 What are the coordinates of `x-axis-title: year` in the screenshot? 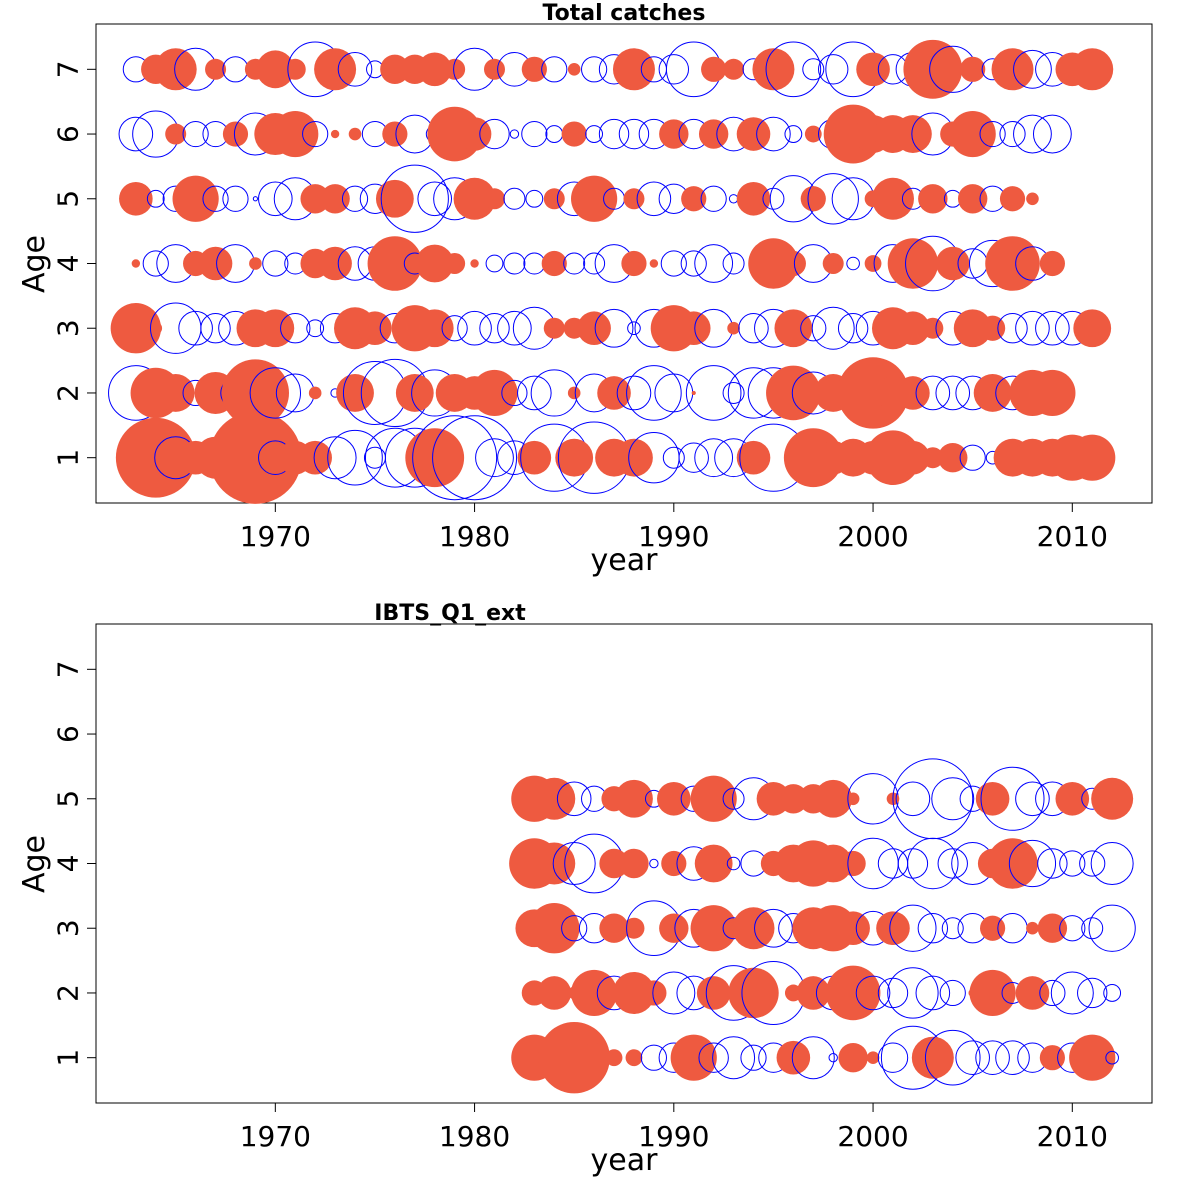 It's located at (625, 560).